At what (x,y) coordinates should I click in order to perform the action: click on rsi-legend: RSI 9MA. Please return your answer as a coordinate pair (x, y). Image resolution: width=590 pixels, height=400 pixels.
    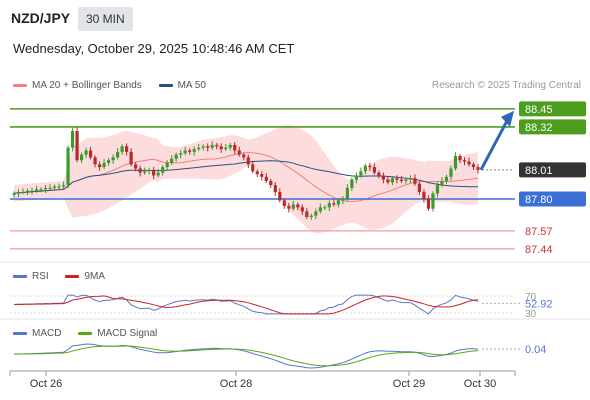
    Looking at the image, I should click on (66, 276).